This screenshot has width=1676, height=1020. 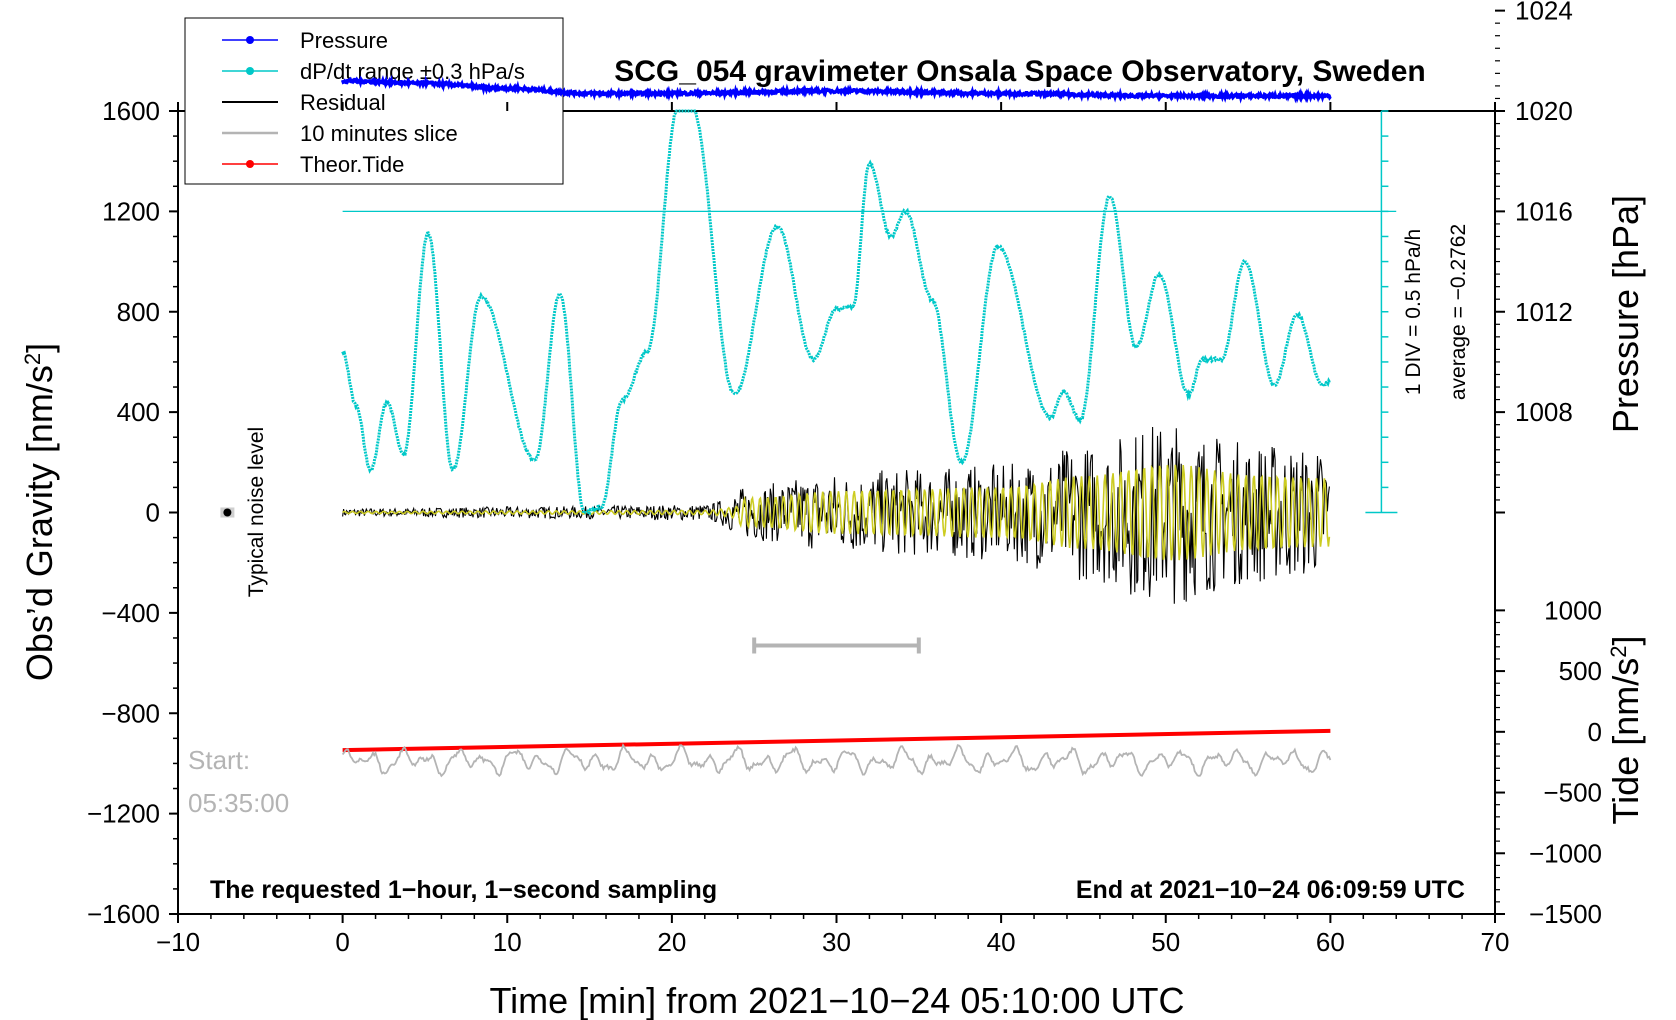 I want to click on x-tick-label: −10, so click(x=178, y=942).